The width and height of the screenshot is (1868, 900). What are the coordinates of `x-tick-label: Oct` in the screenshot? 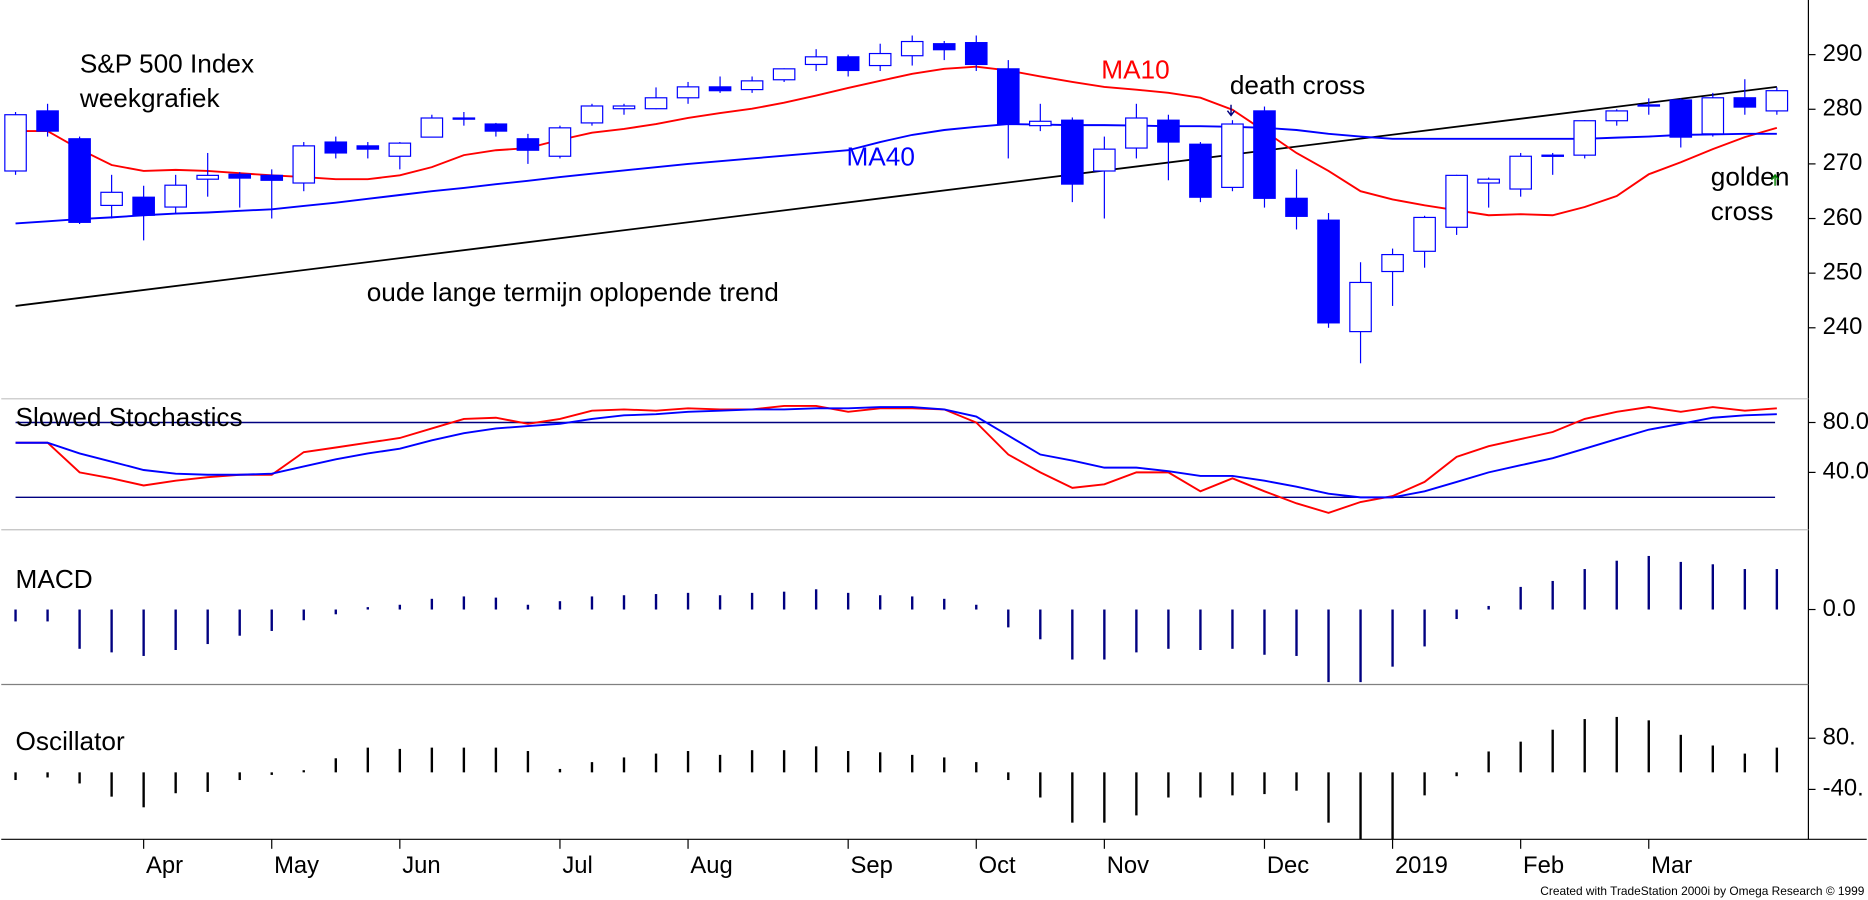 It's located at (997, 865).